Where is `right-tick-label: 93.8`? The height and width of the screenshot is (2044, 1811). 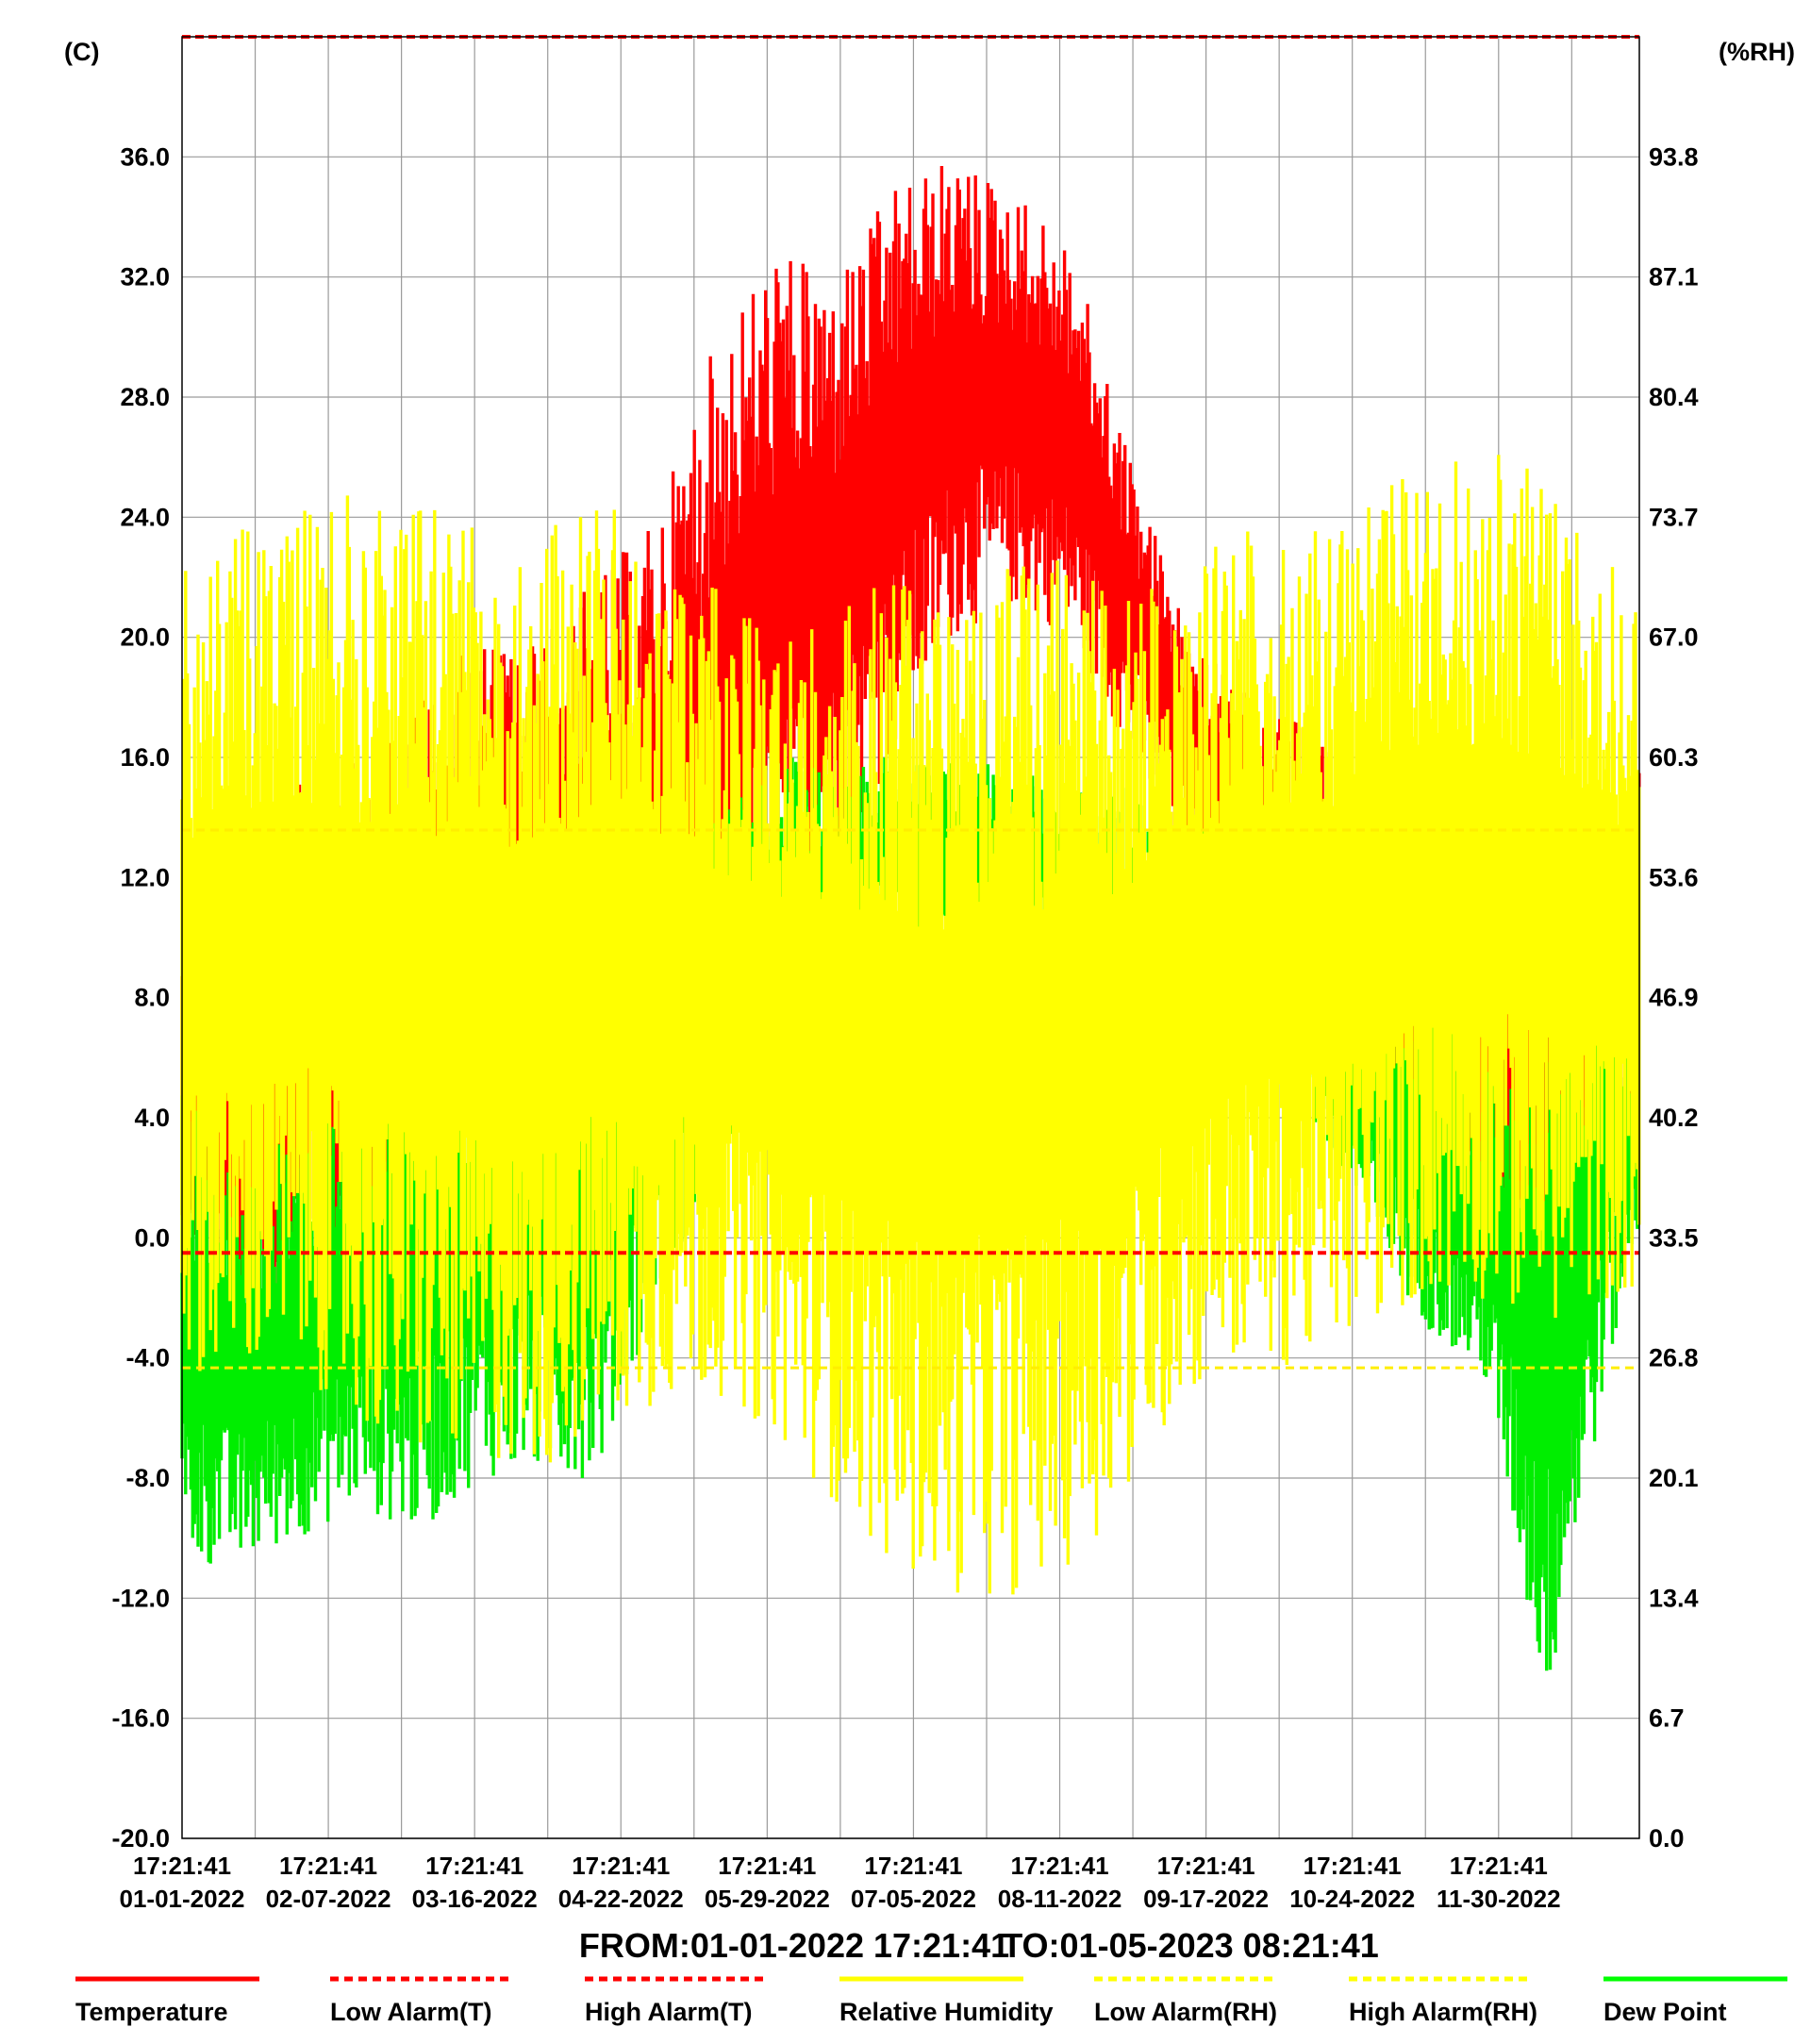 right-tick-label: 93.8 is located at coordinates (1674, 156).